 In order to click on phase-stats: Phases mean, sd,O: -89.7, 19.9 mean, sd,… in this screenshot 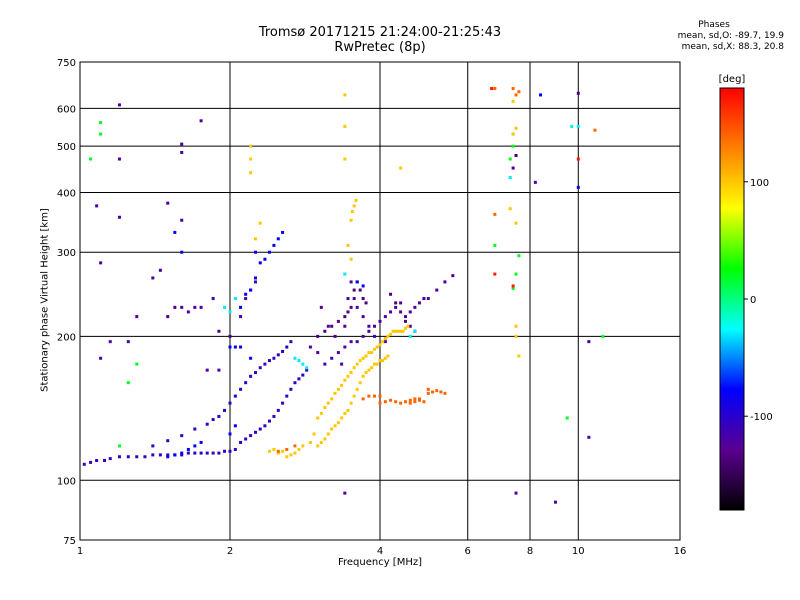, I will do `click(684, 36)`.